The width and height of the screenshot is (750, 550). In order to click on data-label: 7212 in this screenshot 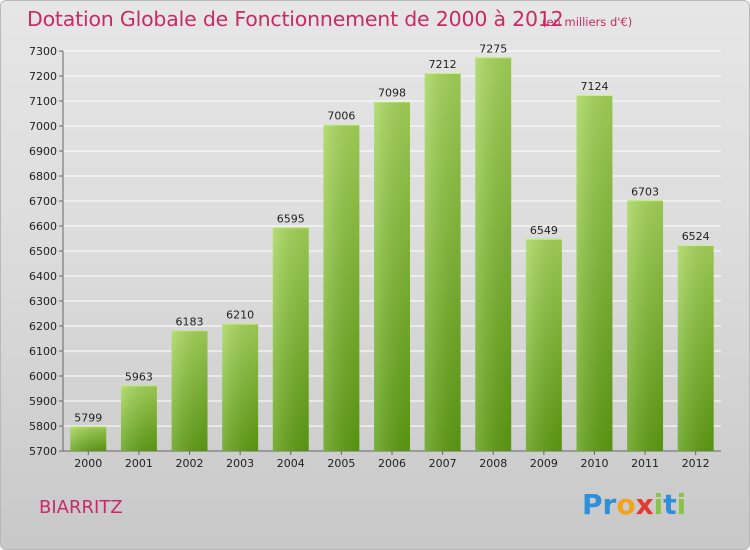, I will do `click(443, 64)`.